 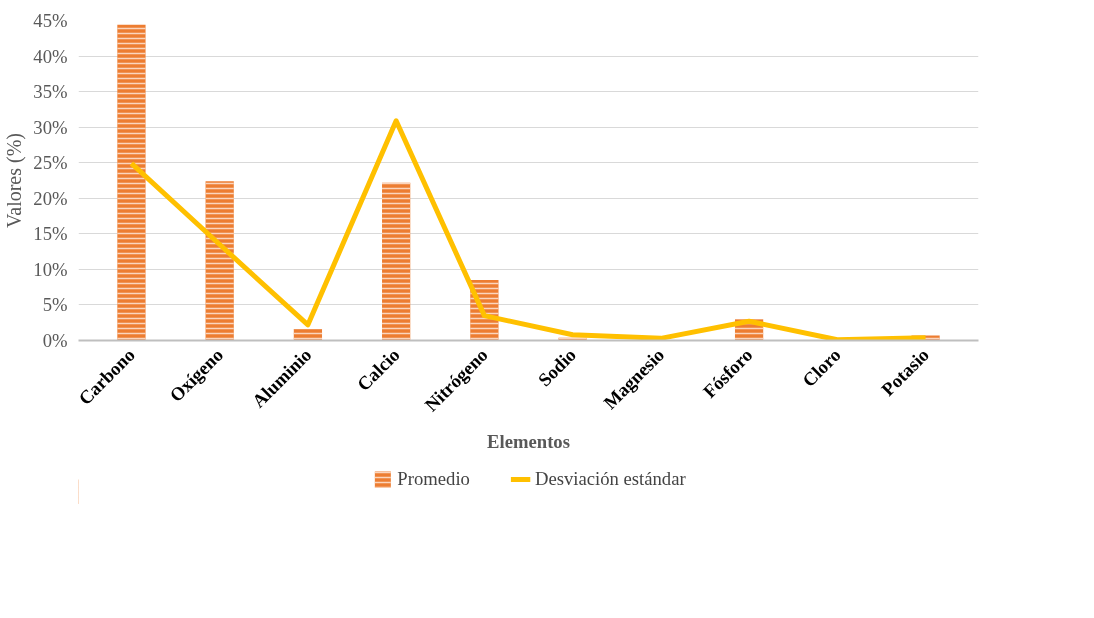 What do you see at coordinates (50, 92) in the screenshot?
I see `y-tick-label: 35%` at bounding box center [50, 92].